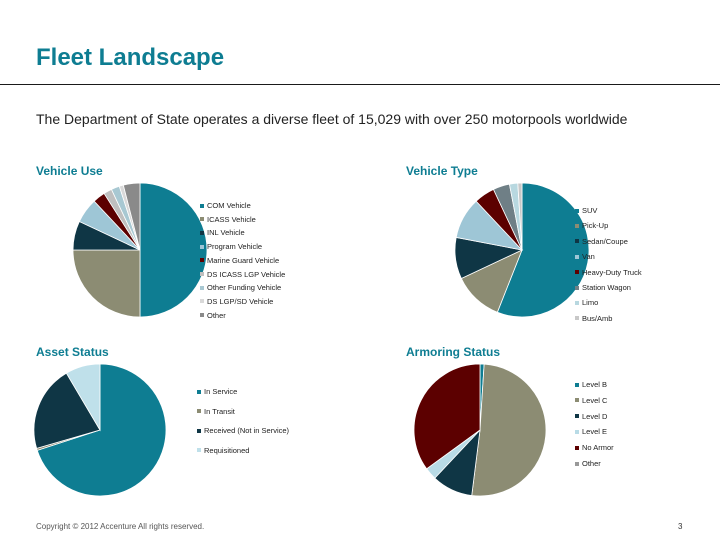  What do you see at coordinates (509, 430) in the screenshot?
I see `armoring-status-slice-level-c` at bounding box center [509, 430].